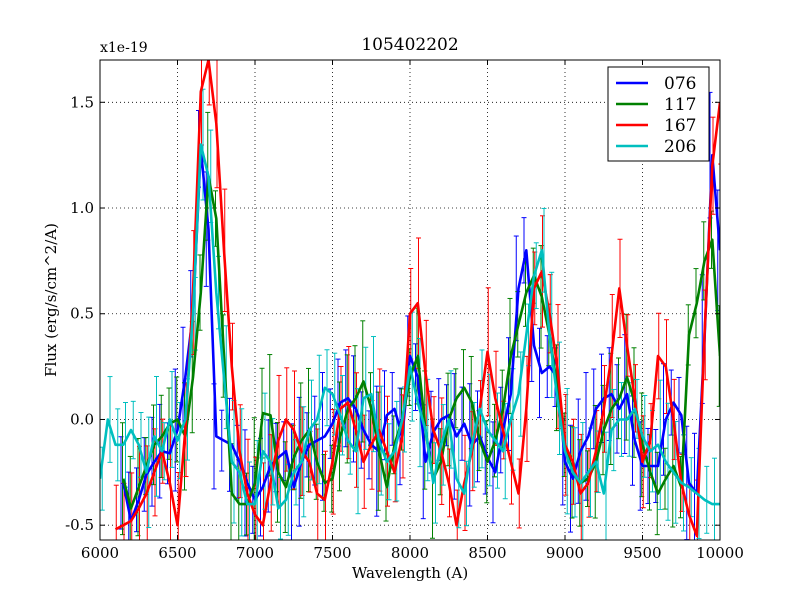  What do you see at coordinates (680, 84) in the screenshot?
I see `legend-label-076: 076` at bounding box center [680, 84].